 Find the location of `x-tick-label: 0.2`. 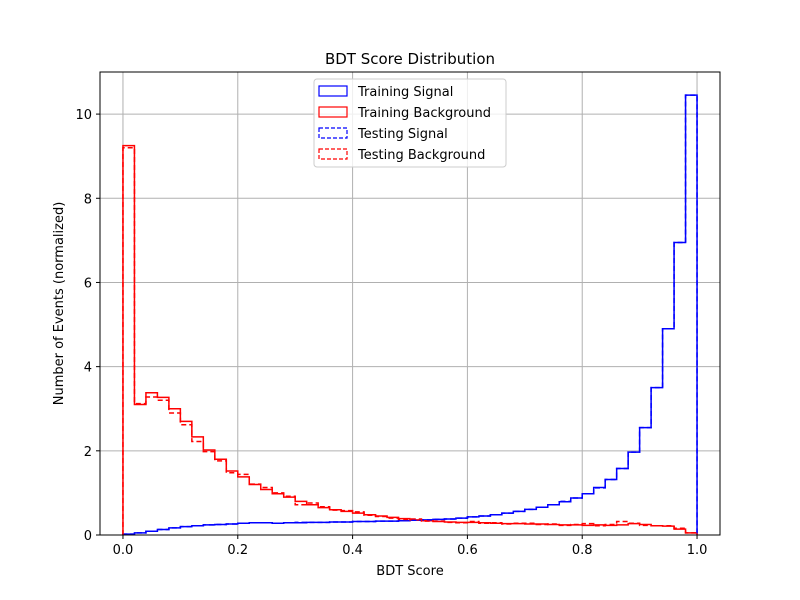

x-tick-label: 0.2 is located at coordinates (237, 550).